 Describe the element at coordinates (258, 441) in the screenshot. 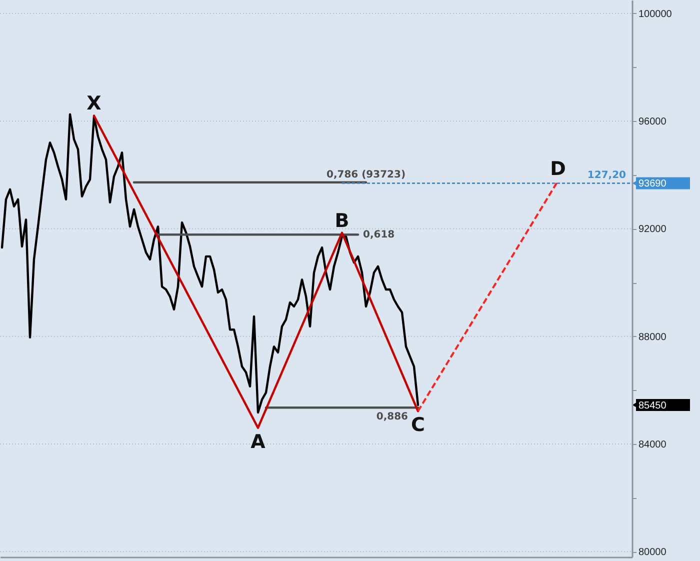

I see `data-label: A` at that location.